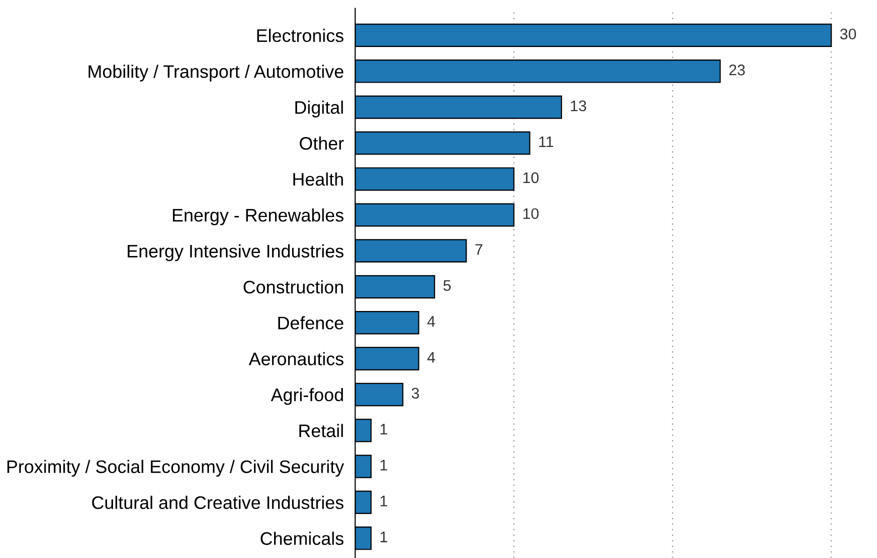 The width and height of the screenshot is (877, 558). What do you see at coordinates (546, 142) in the screenshot?
I see `data-label: 11` at bounding box center [546, 142].